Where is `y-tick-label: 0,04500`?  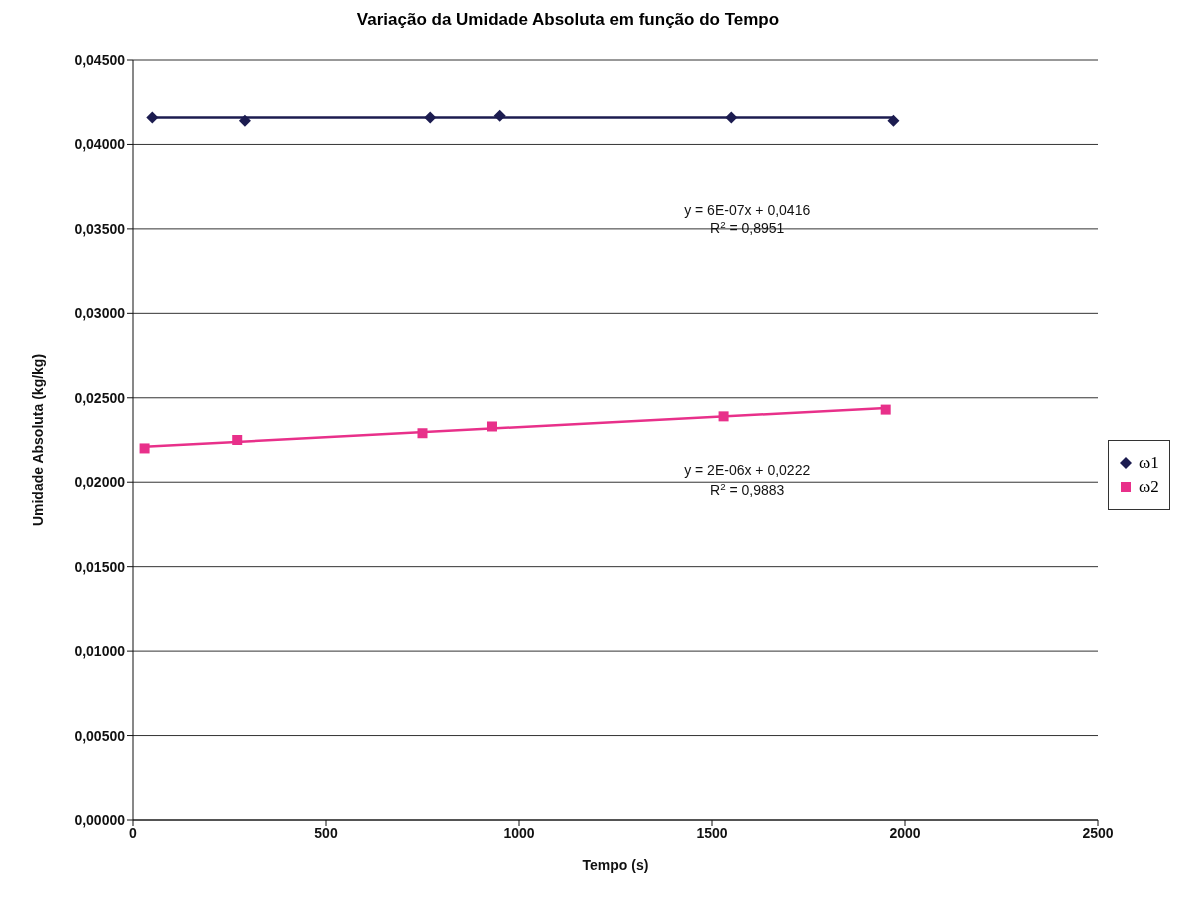 y-tick-label: 0,04500 is located at coordinates (100, 59).